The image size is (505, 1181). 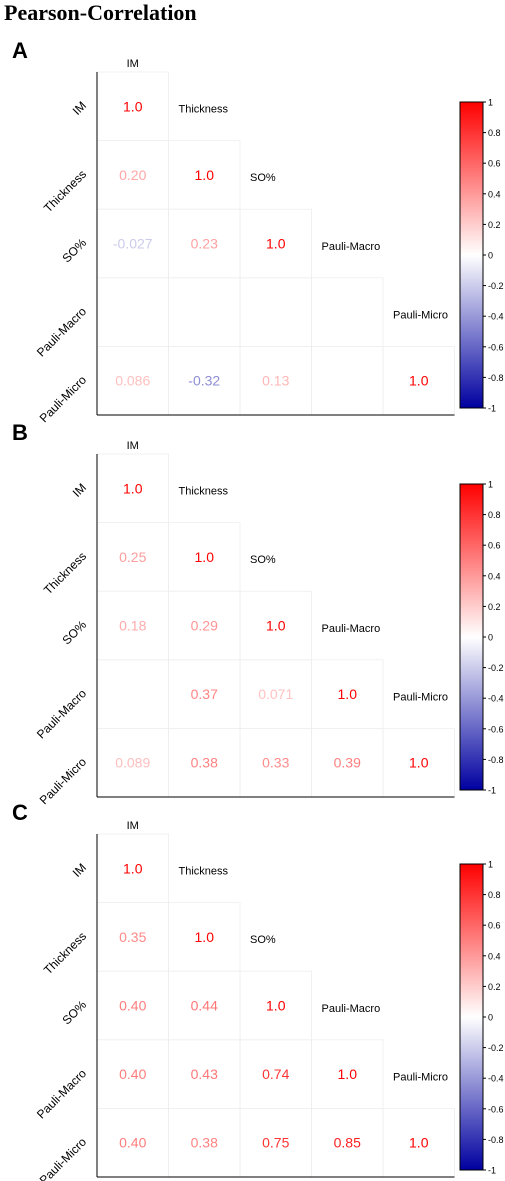 What do you see at coordinates (132, 626) in the screenshot?
I see `correlation-value: 0.18` at bounding box center [132, 626].